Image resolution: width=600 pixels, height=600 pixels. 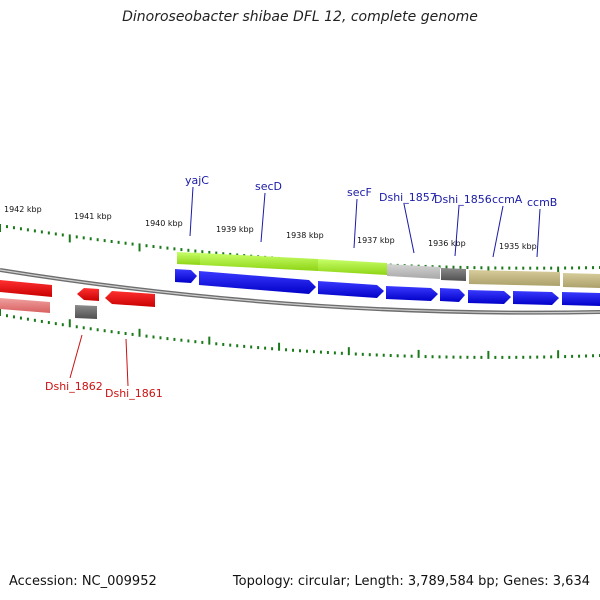 I want to click on gene-label-secD: secD, so click(x=268, y=186).